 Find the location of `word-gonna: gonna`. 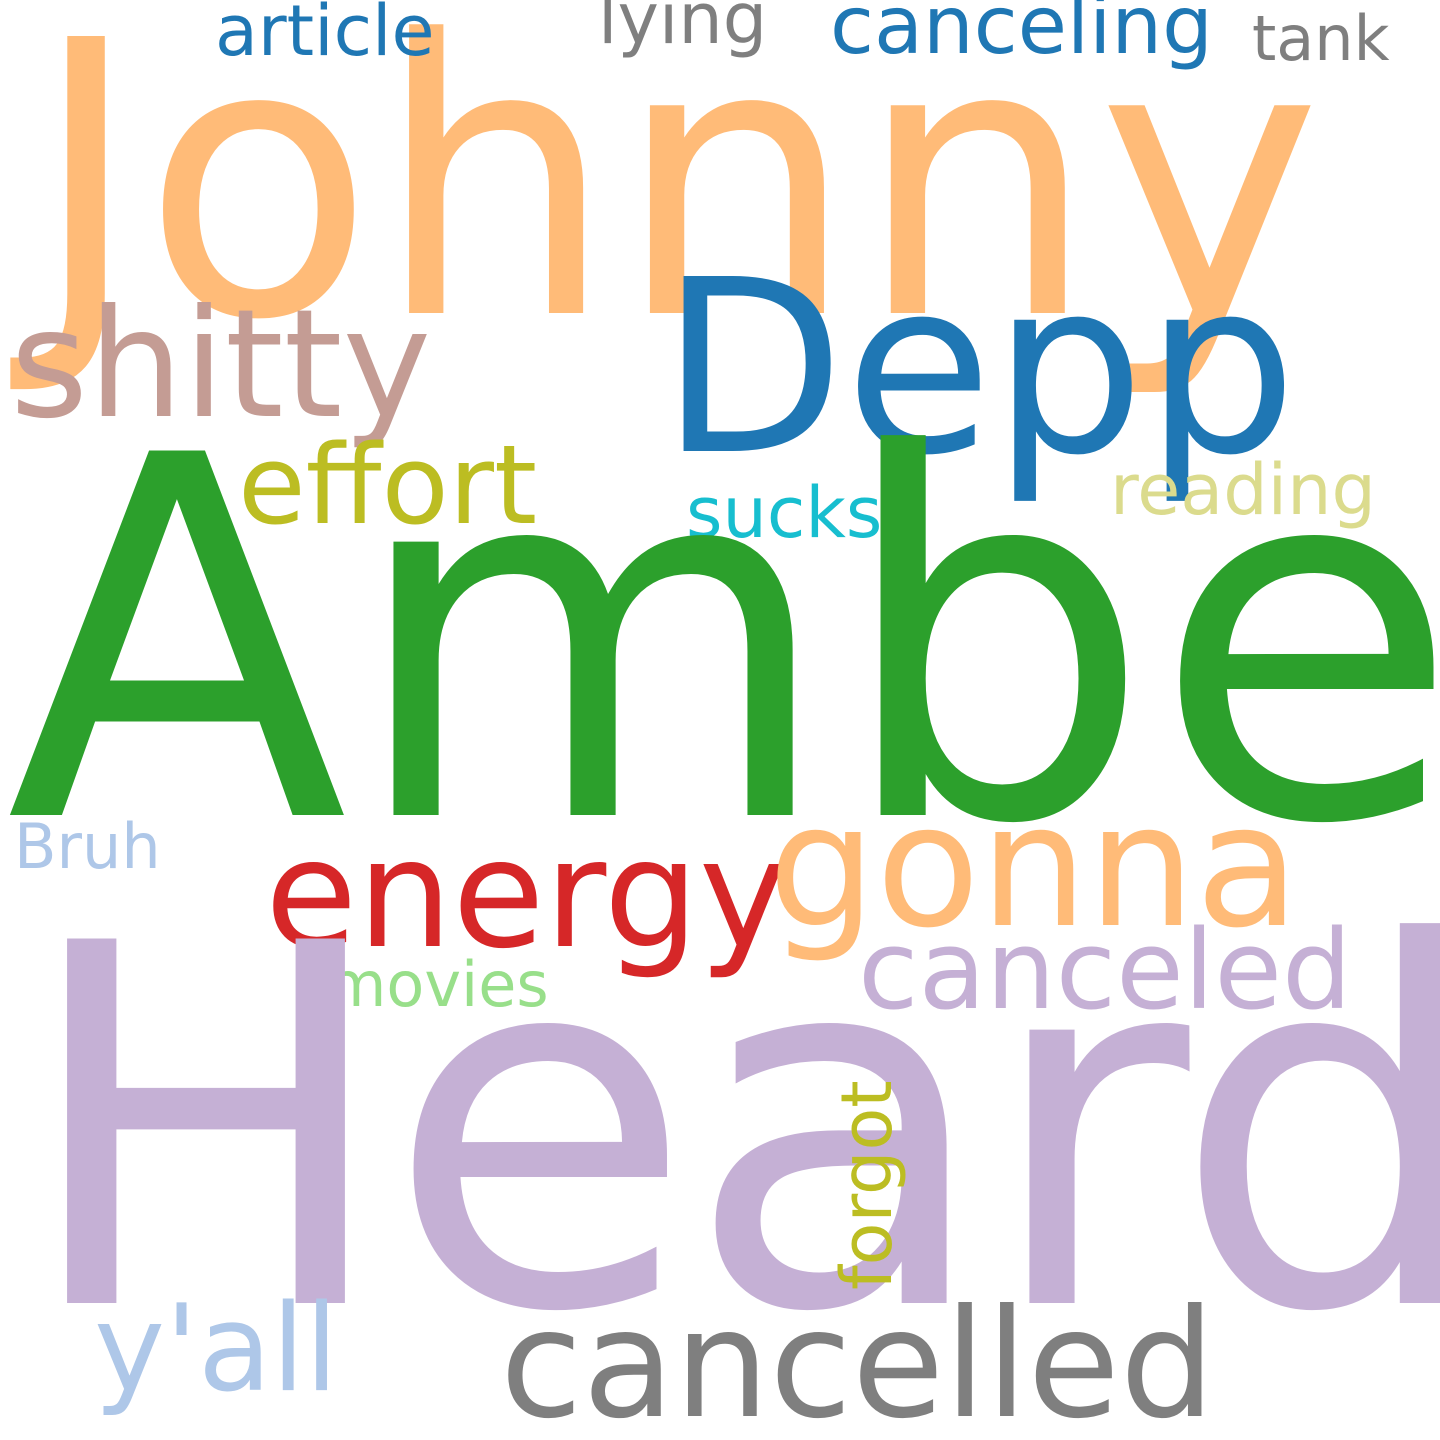

word-gonna: gonna is located at coordinates (1034, 867).